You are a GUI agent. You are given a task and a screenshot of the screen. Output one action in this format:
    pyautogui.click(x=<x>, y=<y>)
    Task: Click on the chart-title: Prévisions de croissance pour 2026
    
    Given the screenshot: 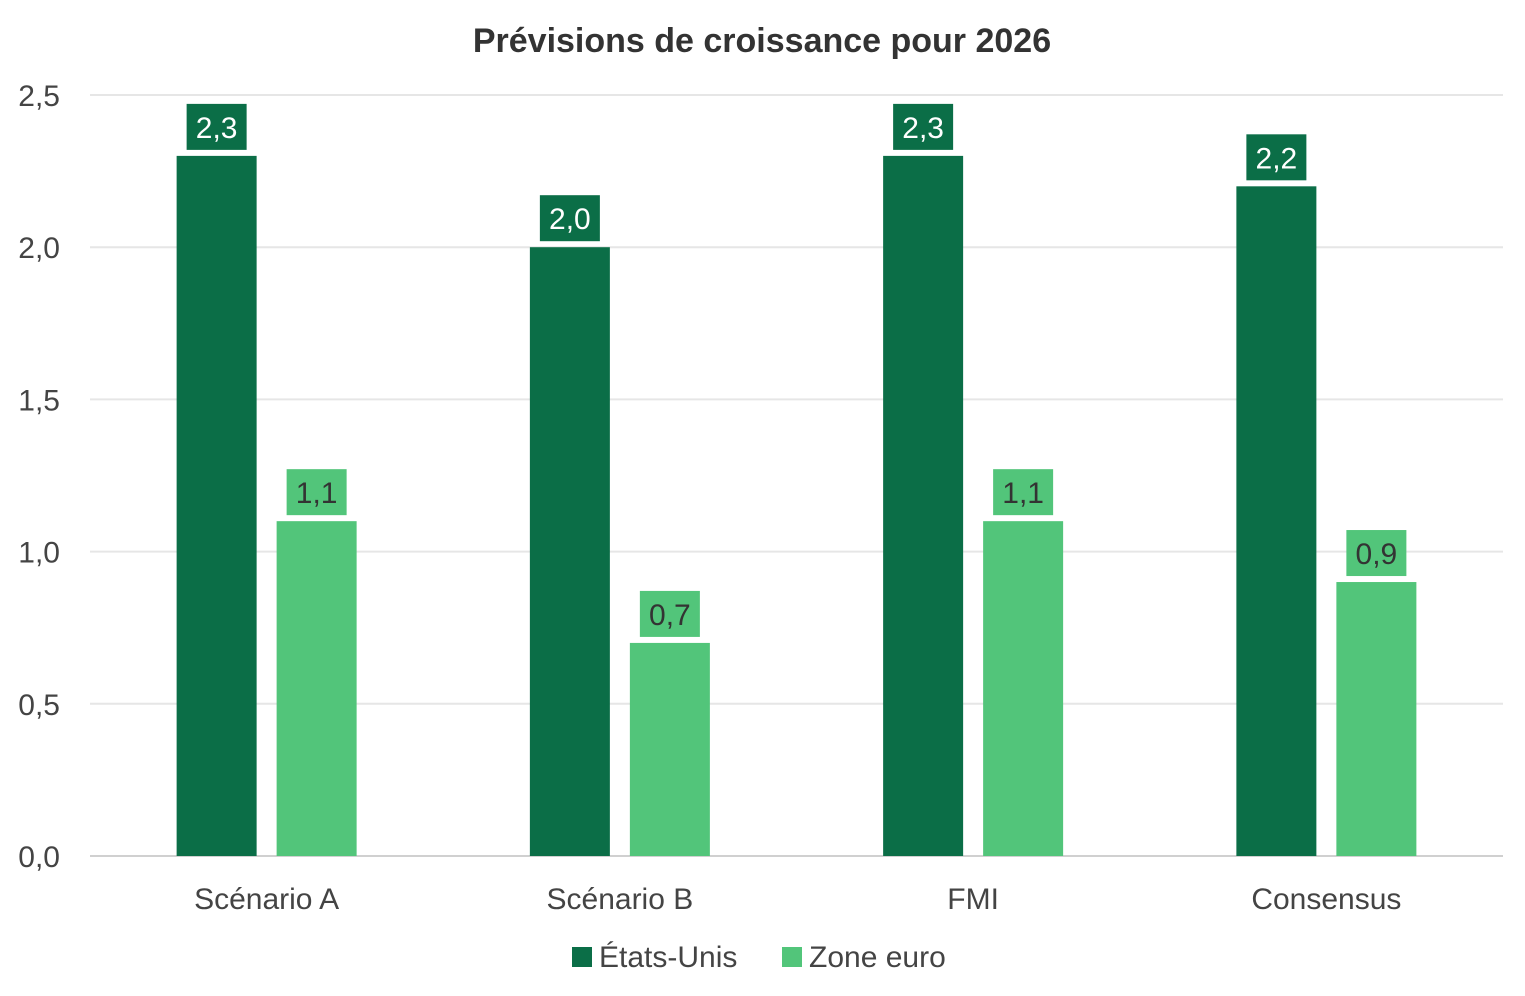 What is the action you would take?
    pyautogui.click(x=762, y=41)
    